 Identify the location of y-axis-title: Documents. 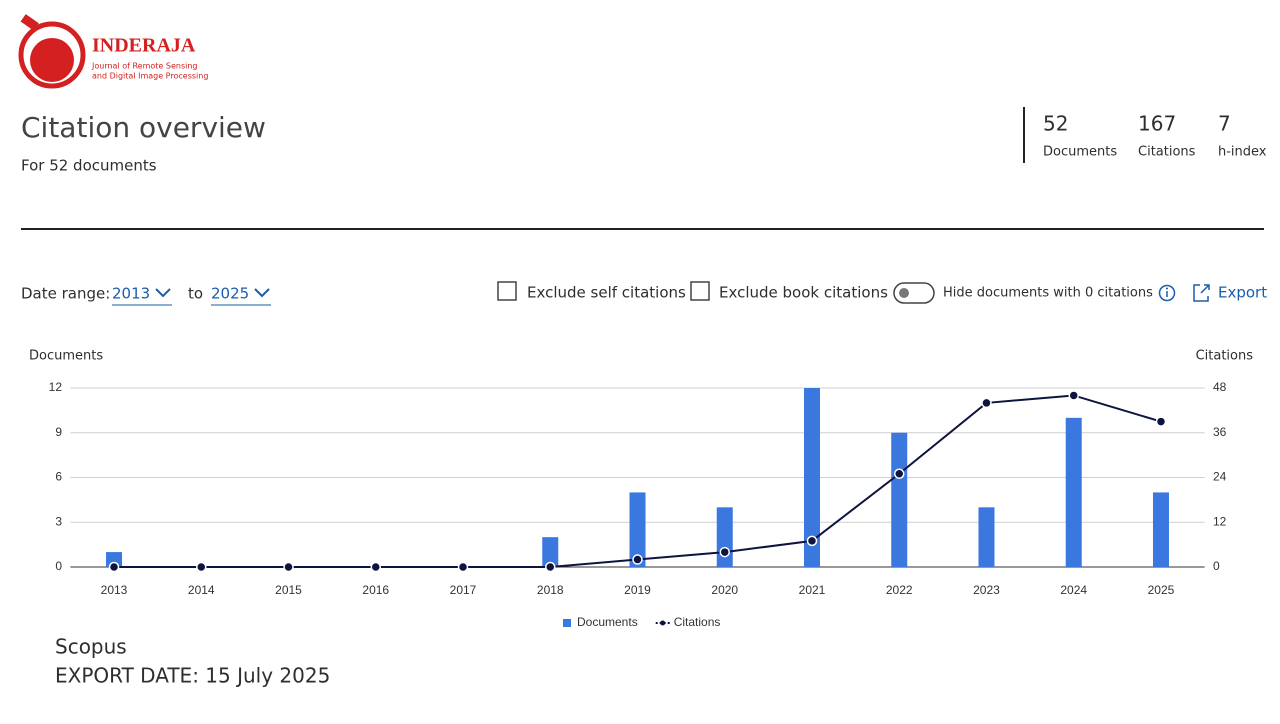
(66, 356).